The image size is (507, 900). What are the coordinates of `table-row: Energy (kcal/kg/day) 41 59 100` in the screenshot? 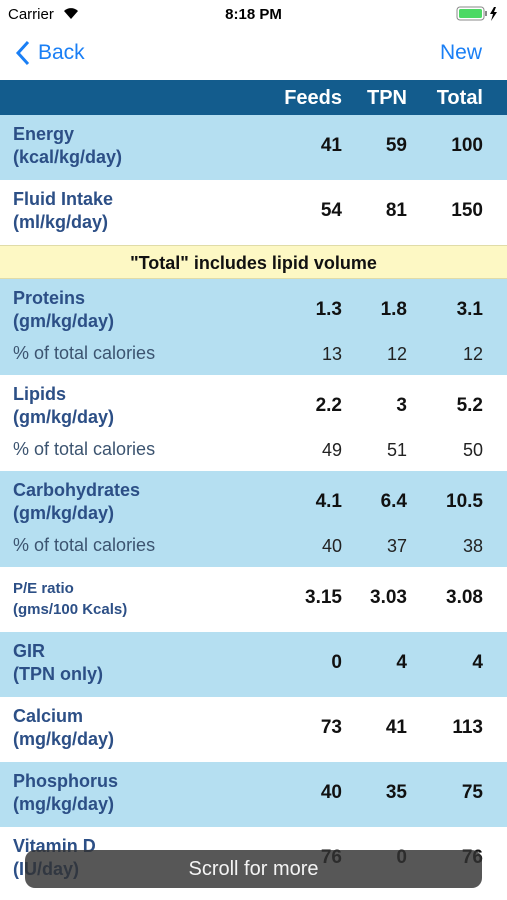 It's located at (253, 147).